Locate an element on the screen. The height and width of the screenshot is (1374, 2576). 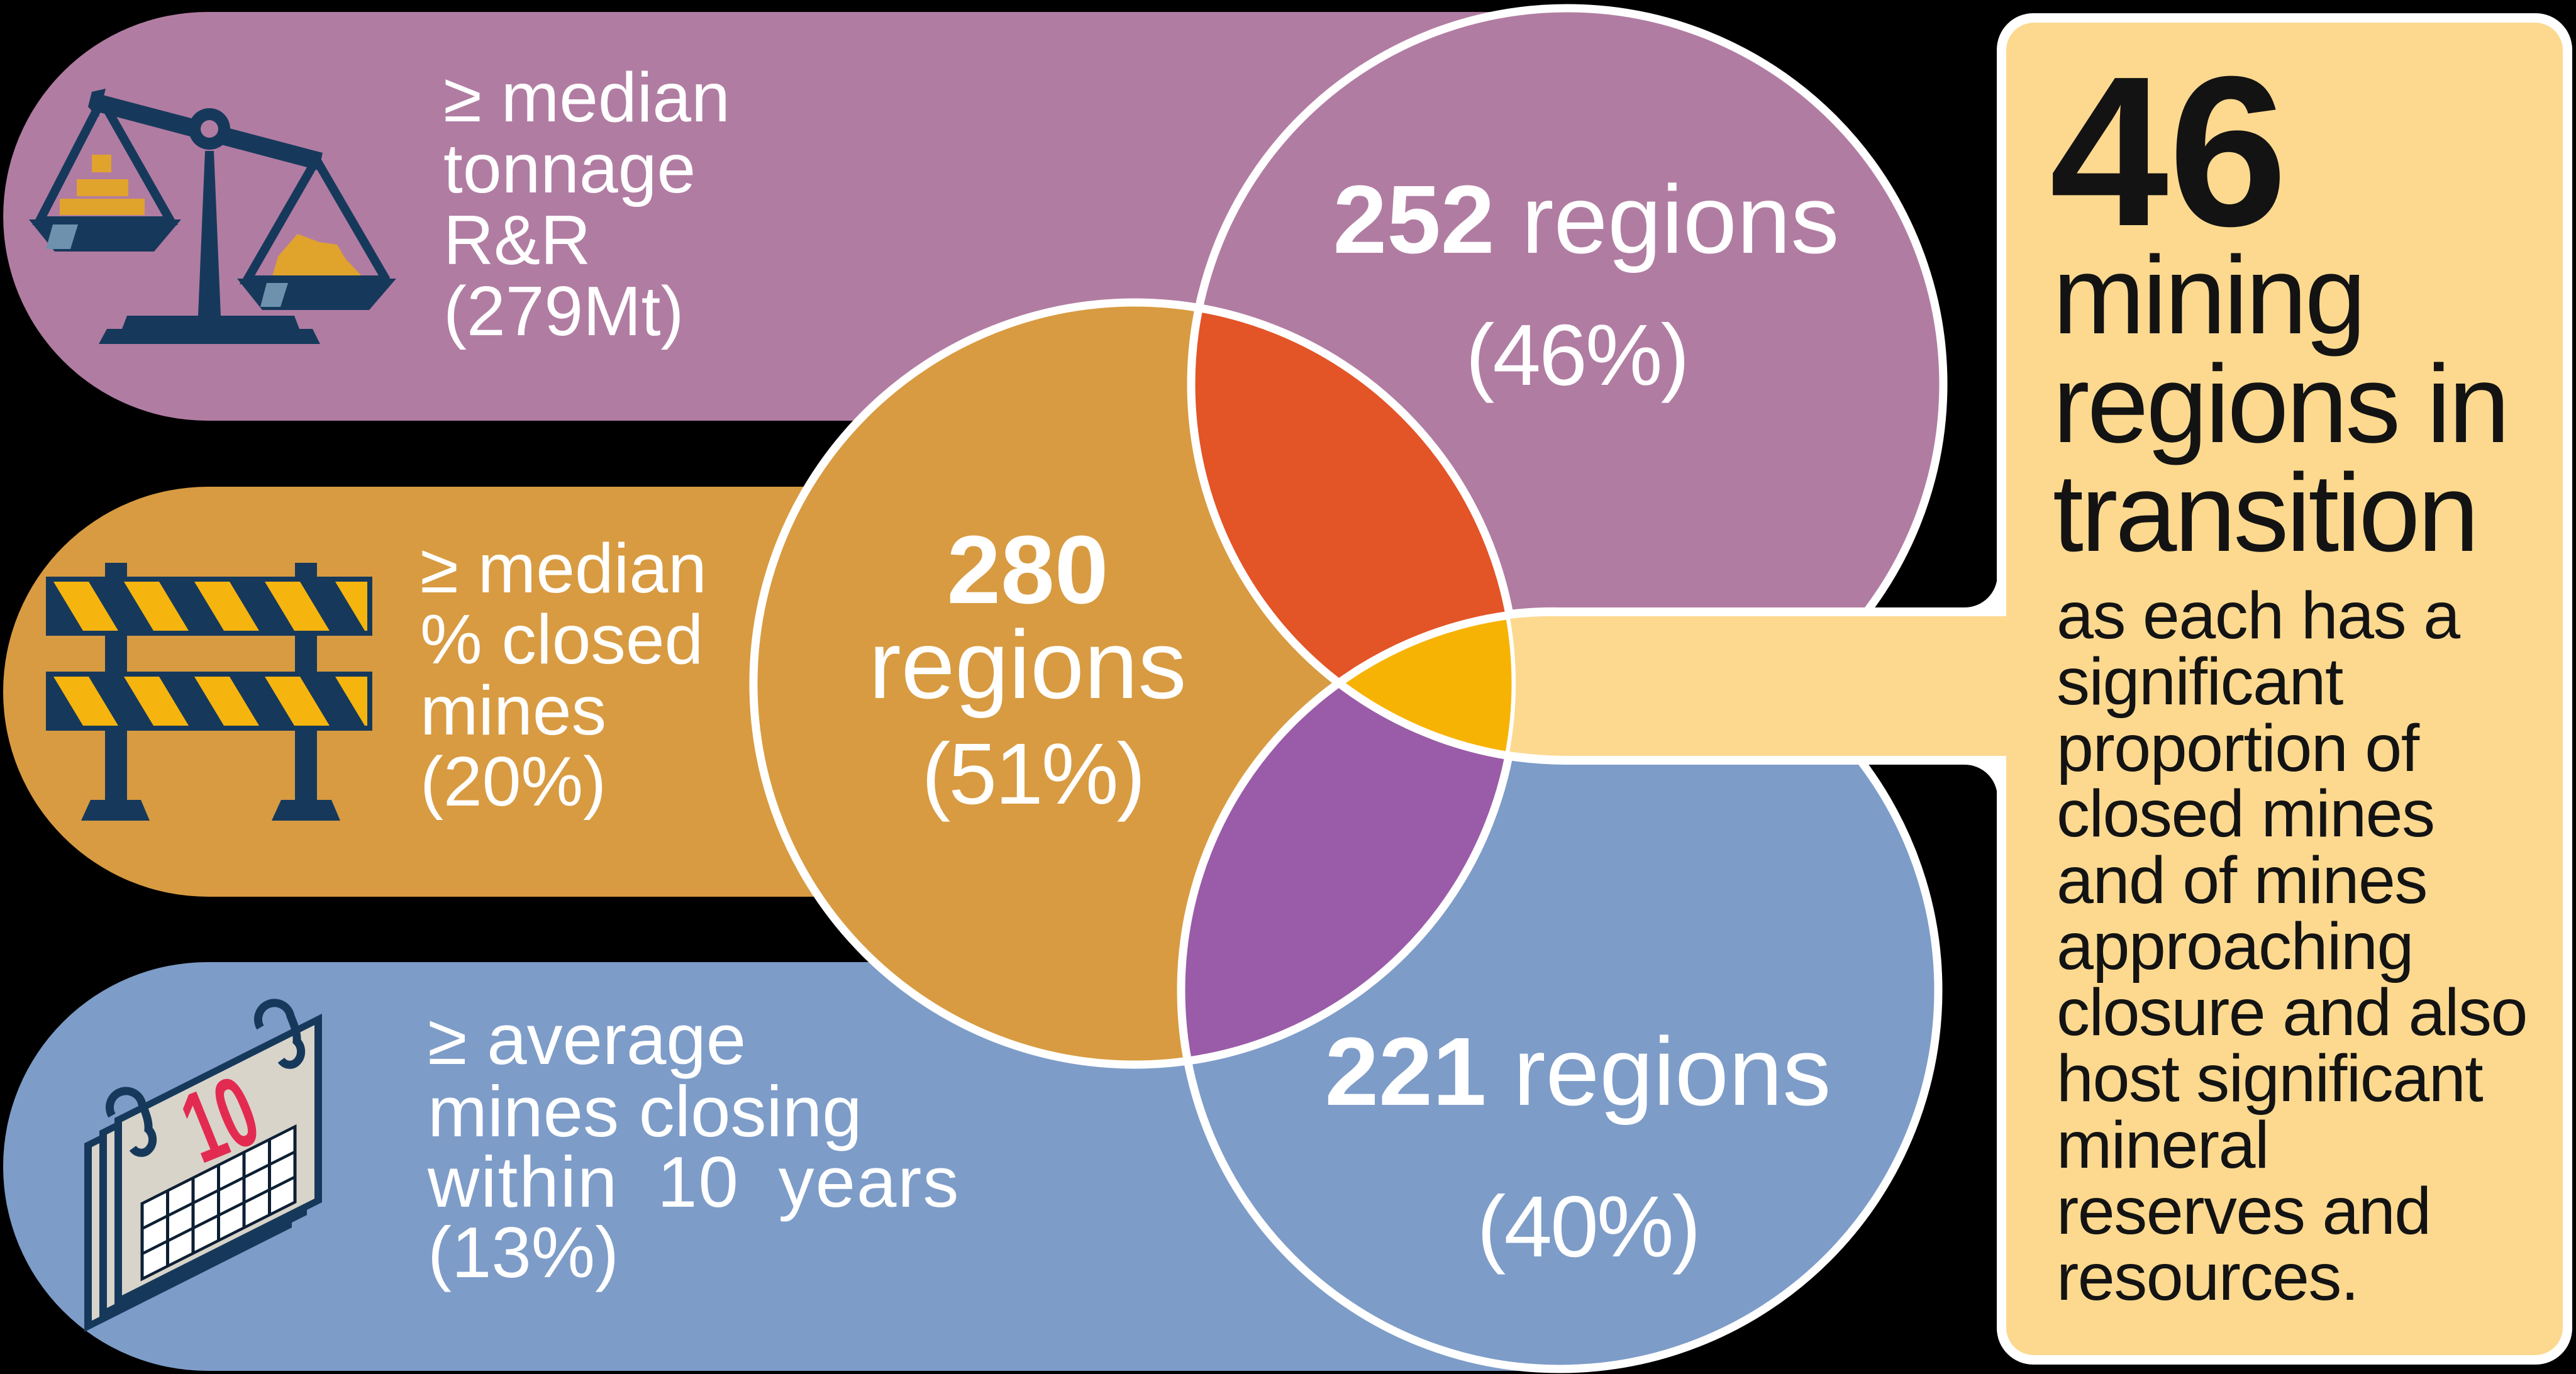
svg-text: 221 regions is located at coordinates (1578, 1071).